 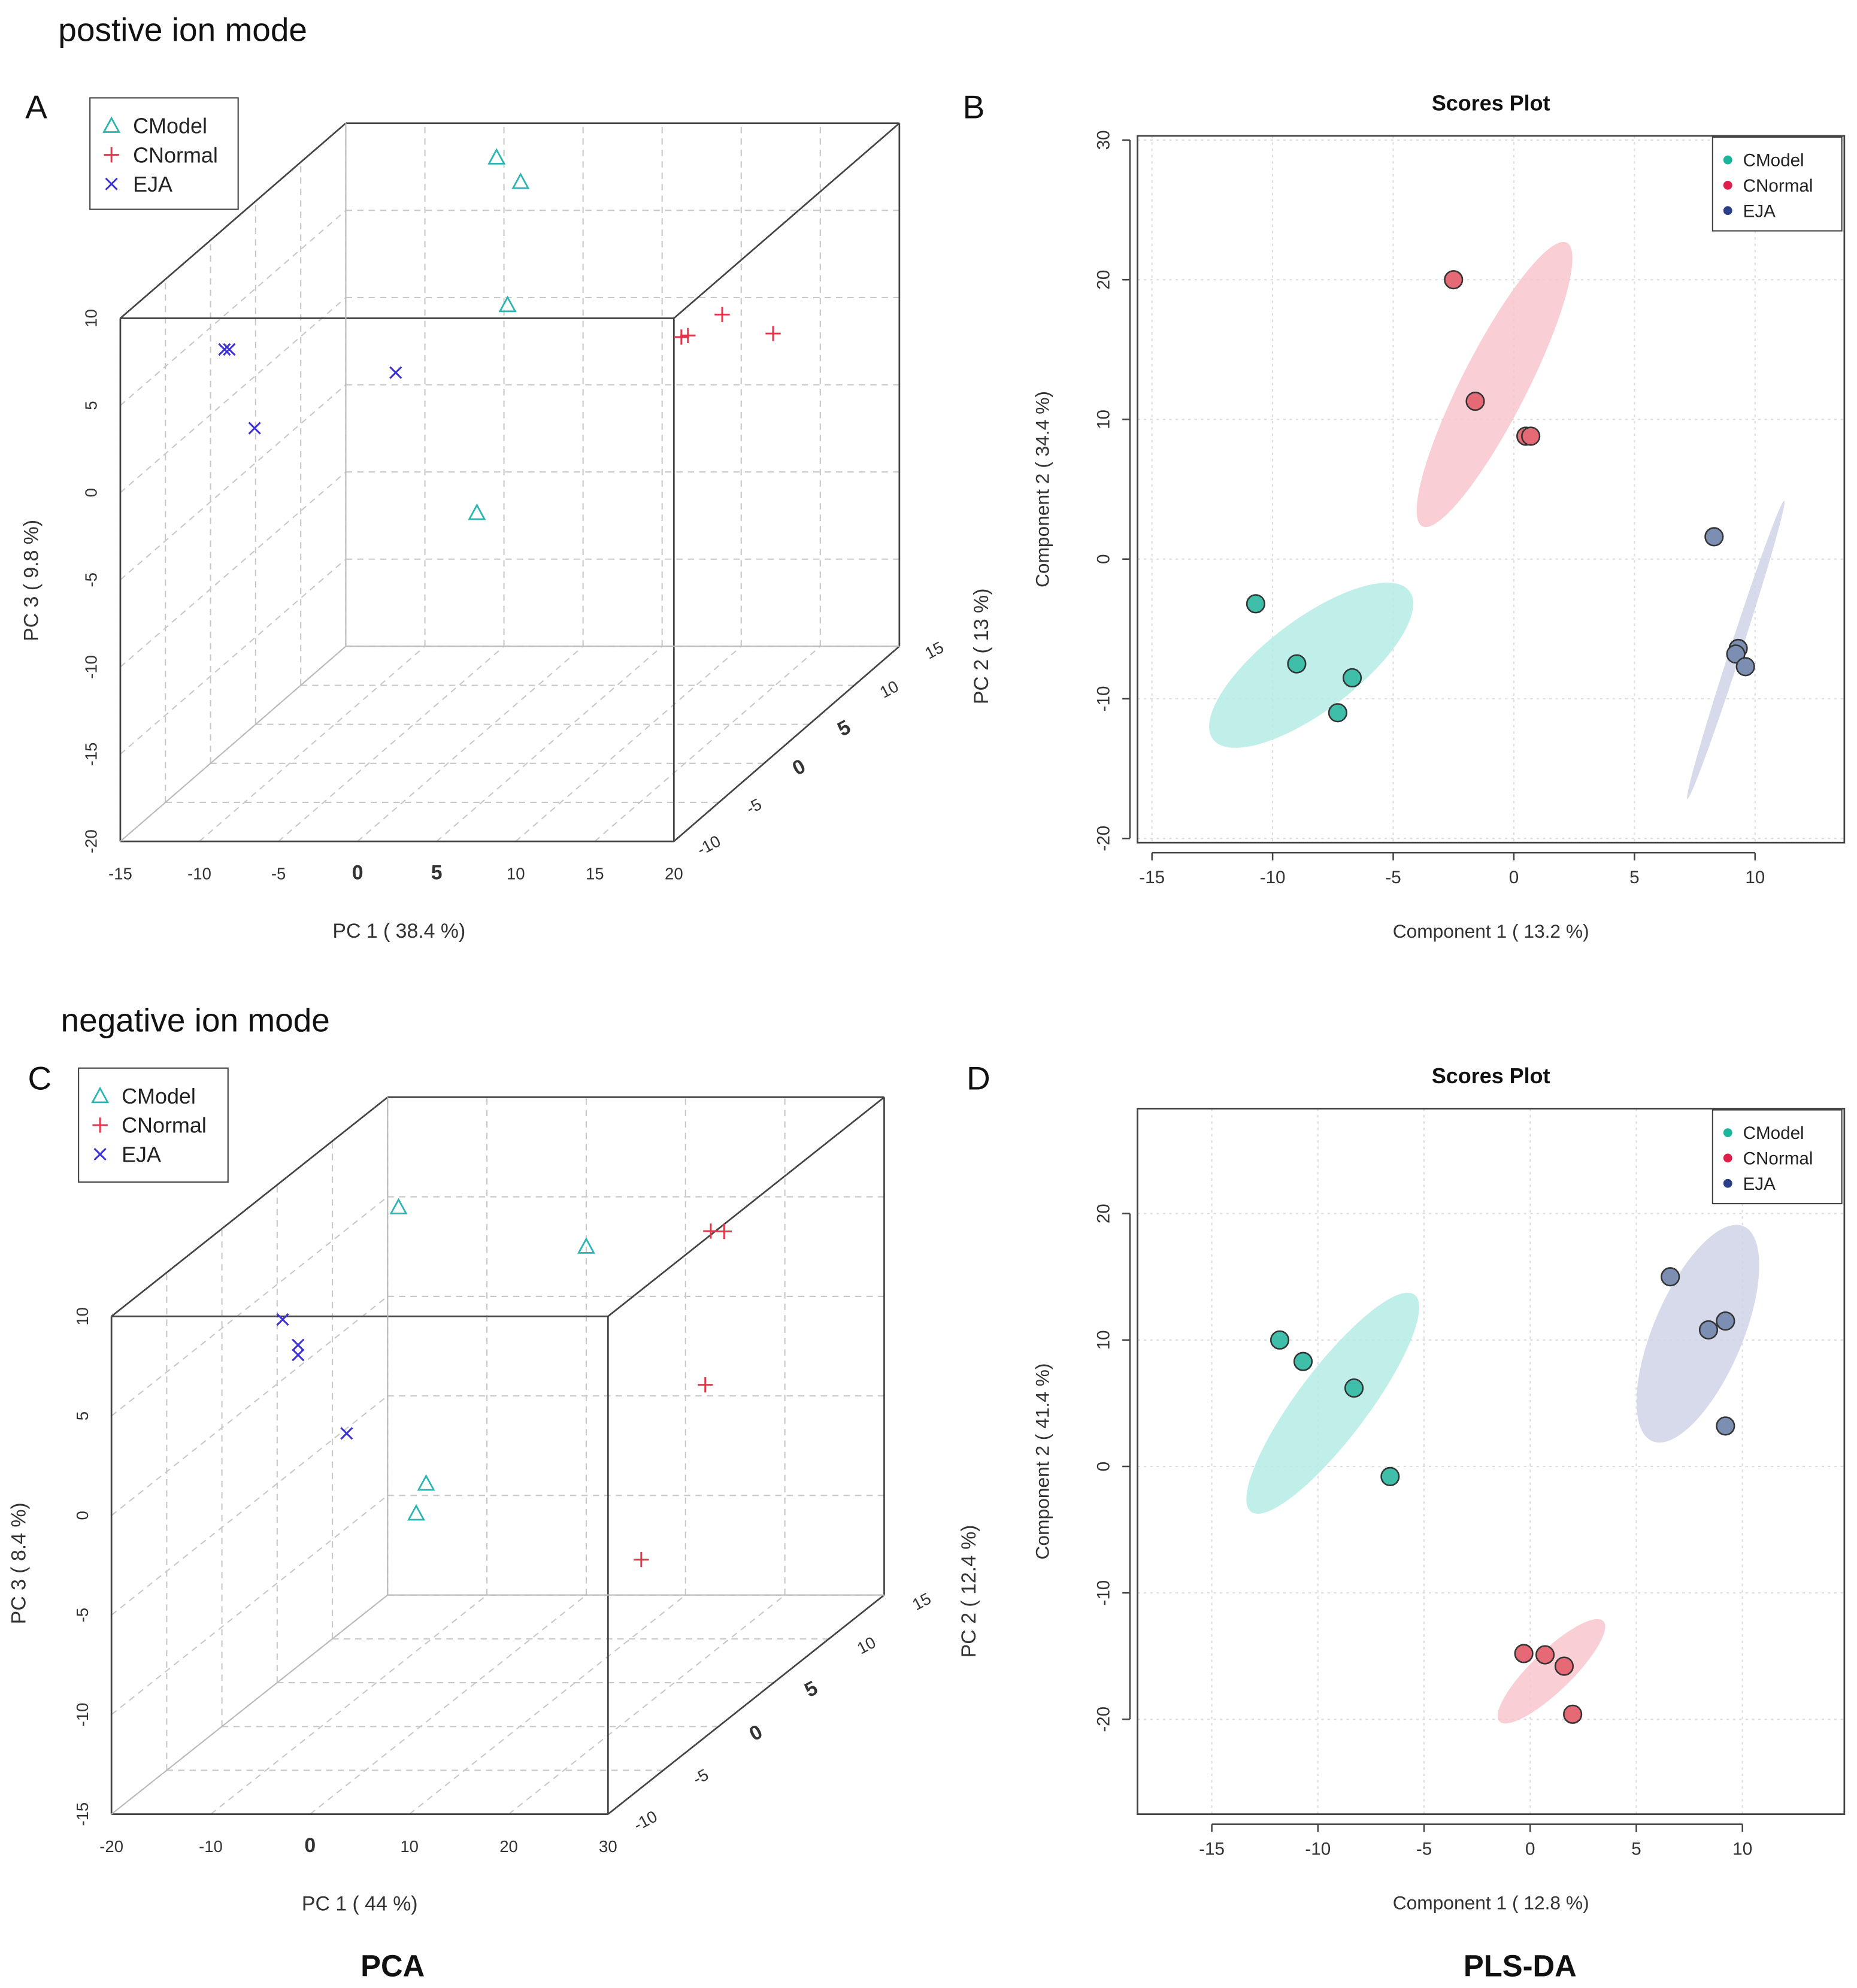 I want to click on plot-title: Scores Plot, so click(x=1491, y=1075).